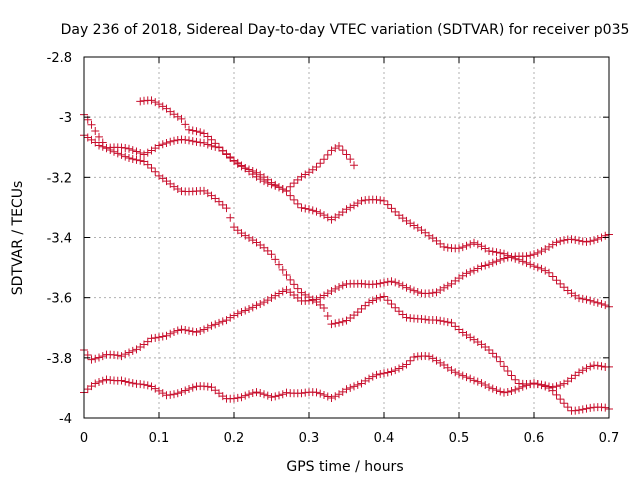  Describe the element at coordinates (59, 58) in the screenshot. I see `y-tick-label: -2.8` at that location.